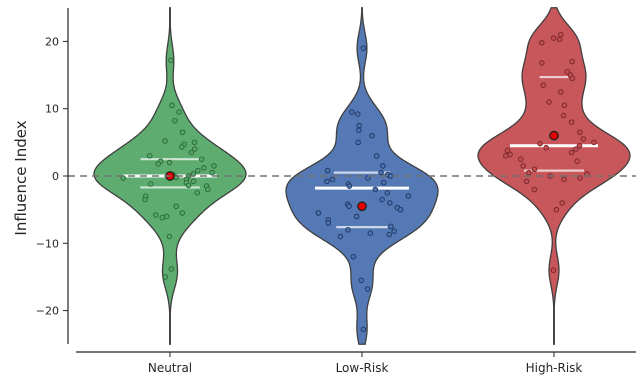 Image resolution: width=640 pixels, height=378 pixels. What do you see at coordinates (362, 368) in the screenshot?
I see `x-tick-label: Low-Risk` at bounding box center [362, 368].